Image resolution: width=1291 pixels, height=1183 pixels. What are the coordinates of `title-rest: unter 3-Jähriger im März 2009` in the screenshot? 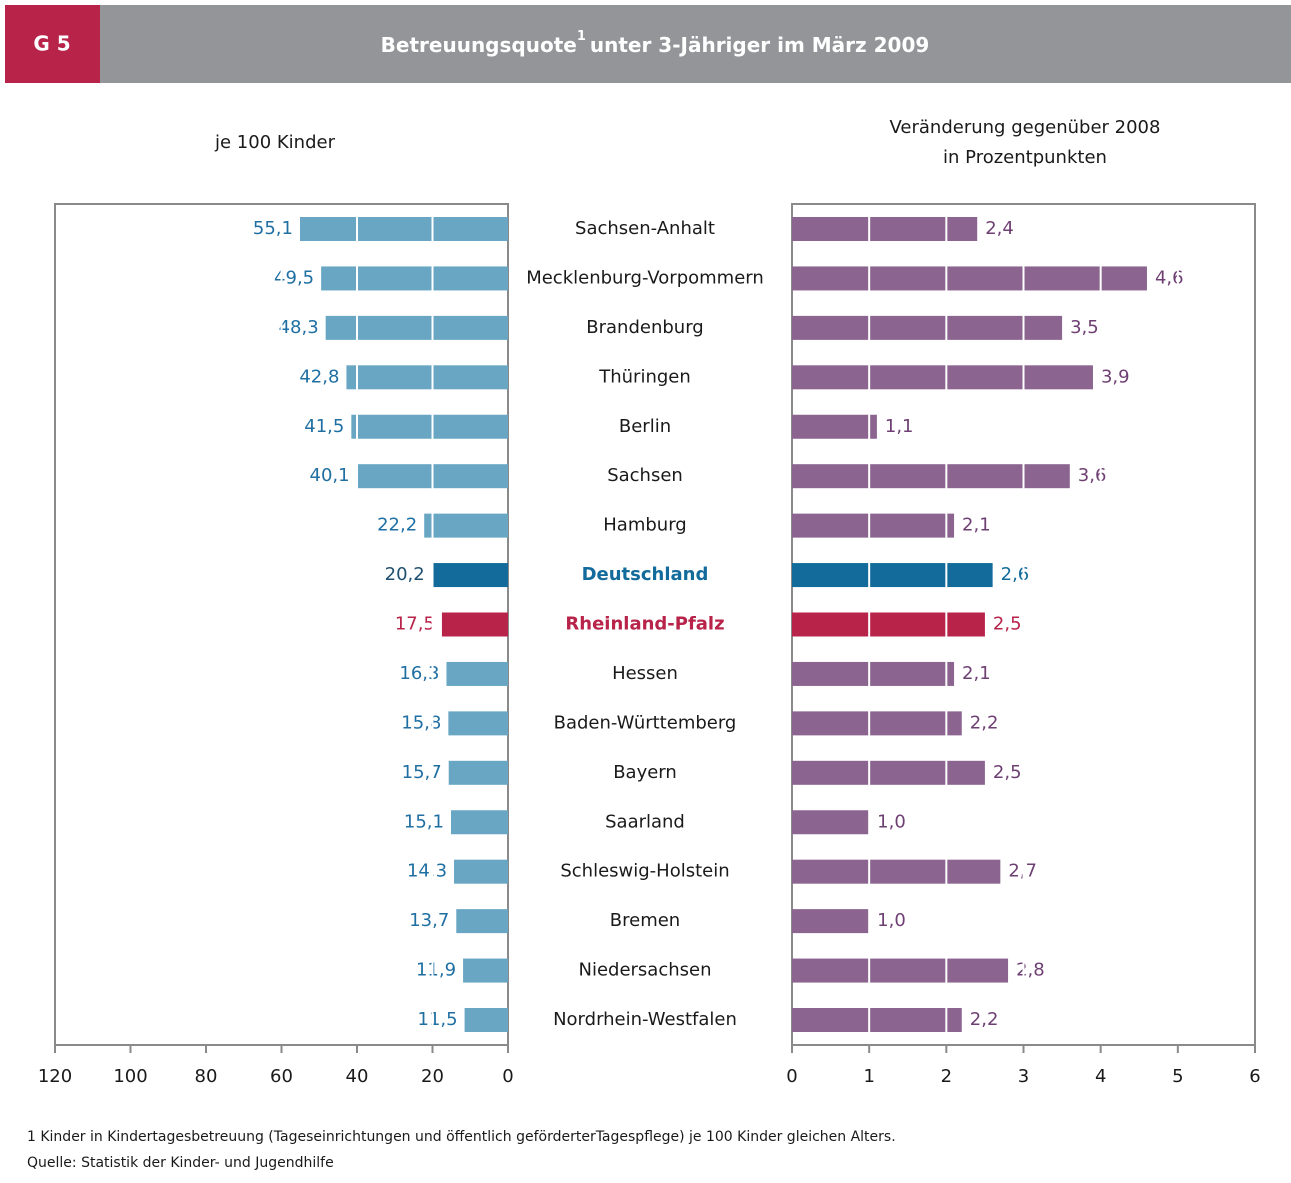 It's located at (759, 45).